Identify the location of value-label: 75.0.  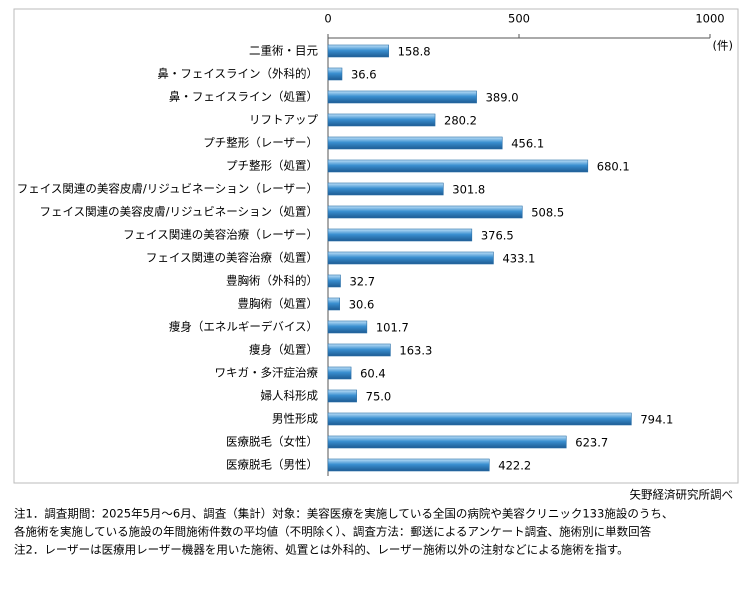
(379, 397).